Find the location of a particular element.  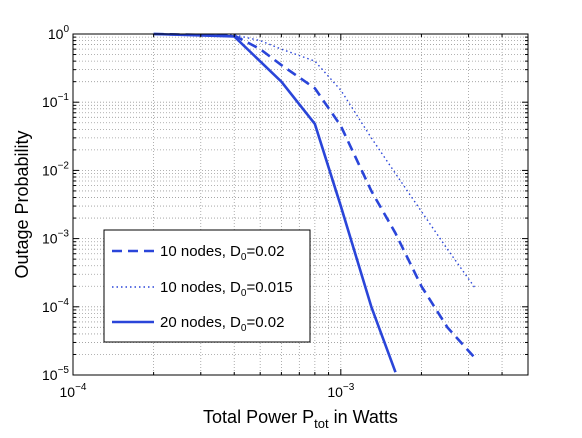

tick-exponent: −2 is located at coordinates (64, 165).